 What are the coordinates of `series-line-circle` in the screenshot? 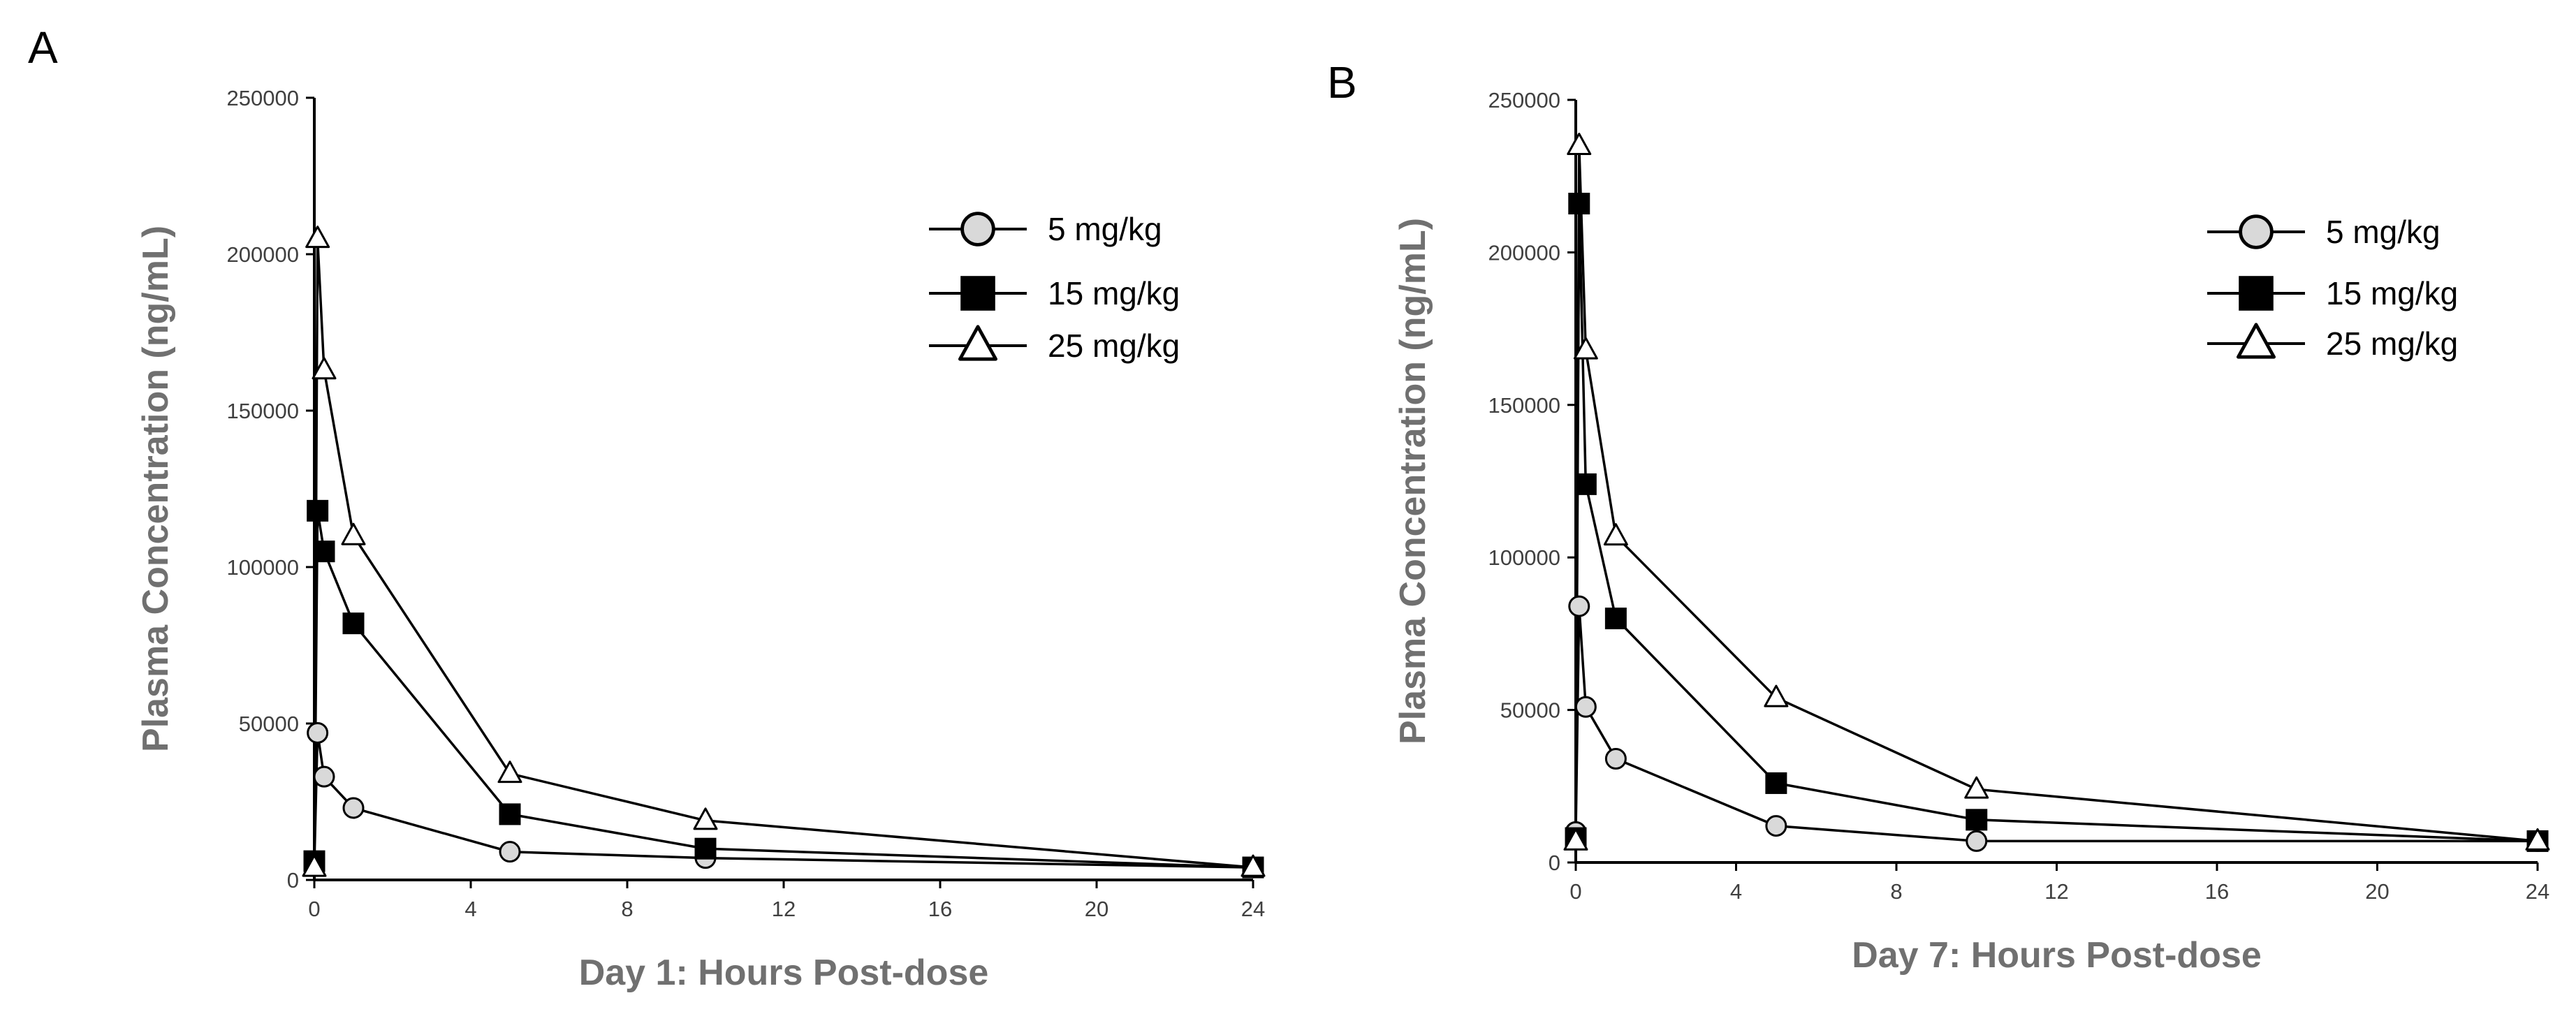 It's located at (783, 801).